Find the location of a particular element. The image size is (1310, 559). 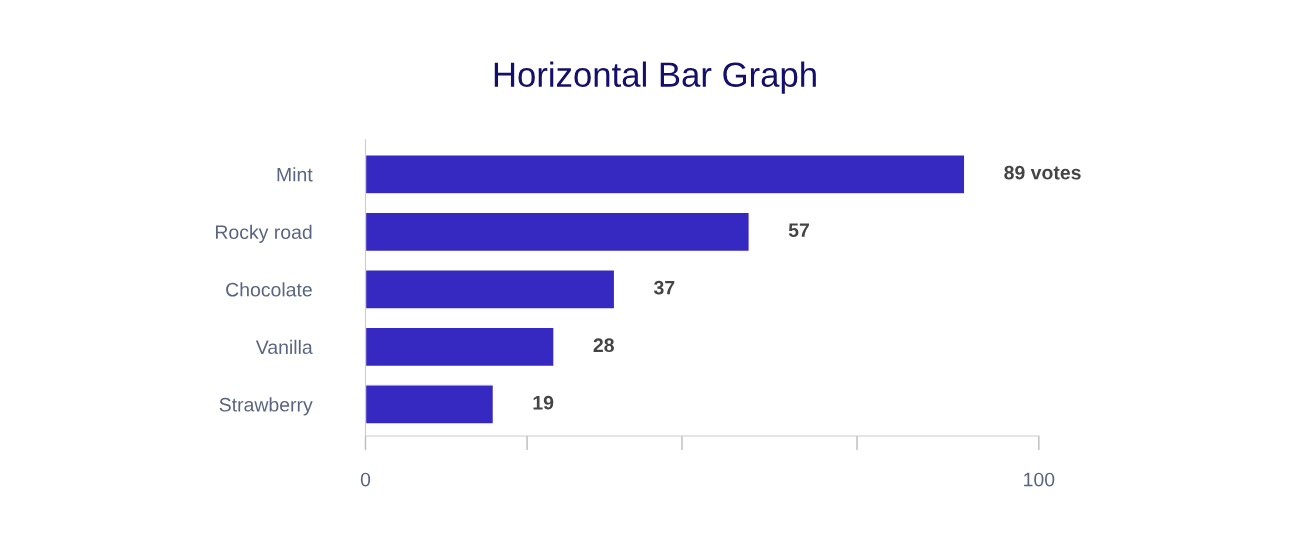

data-label: 37 is located at coordinates (664, 287).